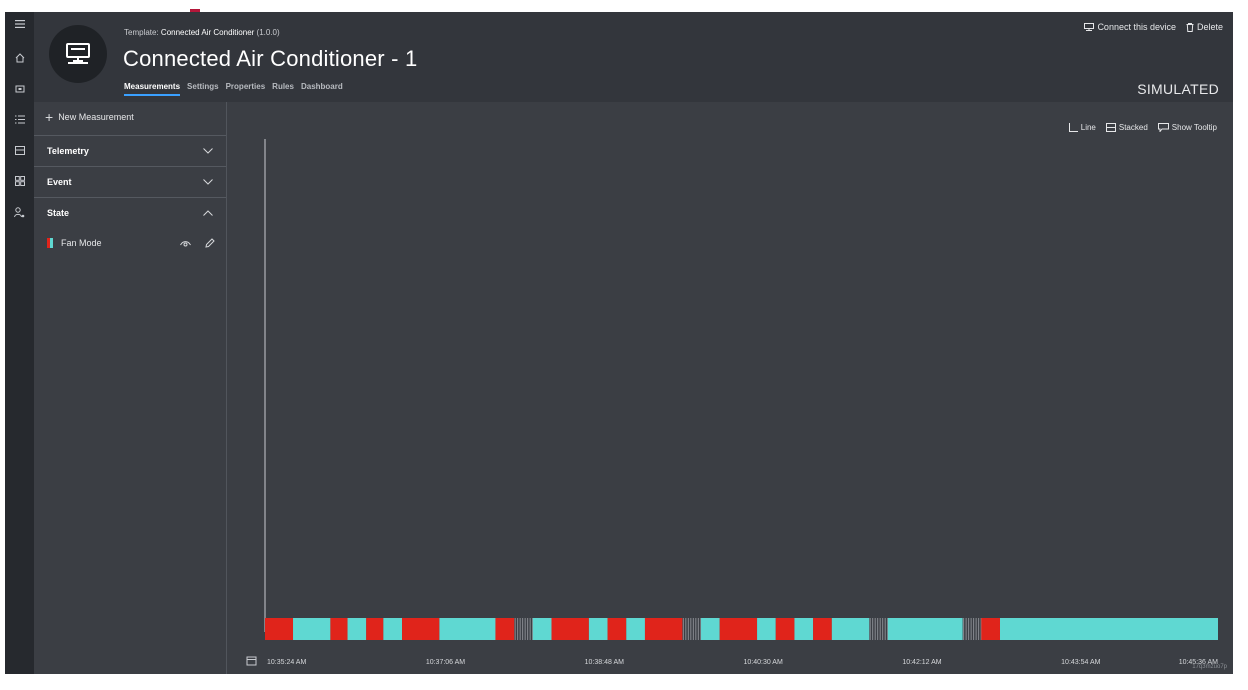 The height and width of the screenshot is (690, 1248). I want to click on tab-settings: Settings, so click(203, 86).